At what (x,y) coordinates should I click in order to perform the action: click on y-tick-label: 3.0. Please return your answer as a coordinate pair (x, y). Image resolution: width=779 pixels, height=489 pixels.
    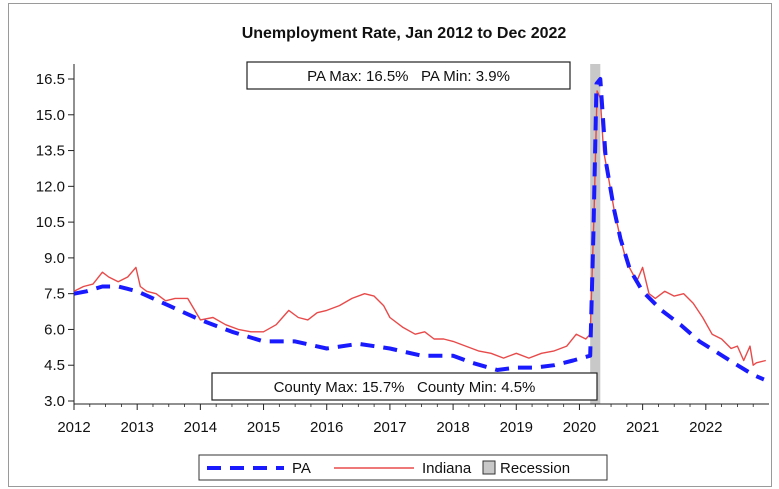
    Looking at the image, I should click on (54, 401).